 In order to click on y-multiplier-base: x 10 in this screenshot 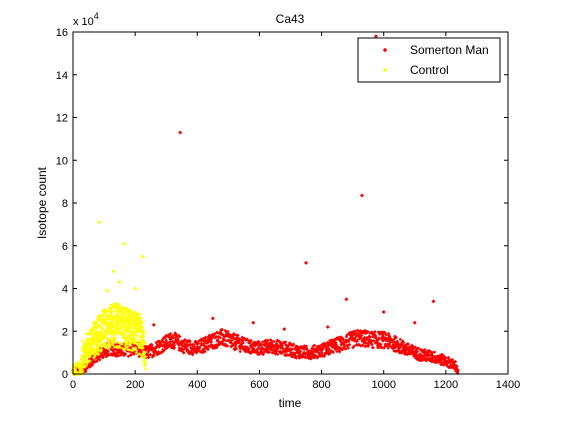, I will do `click(83, 22)`.